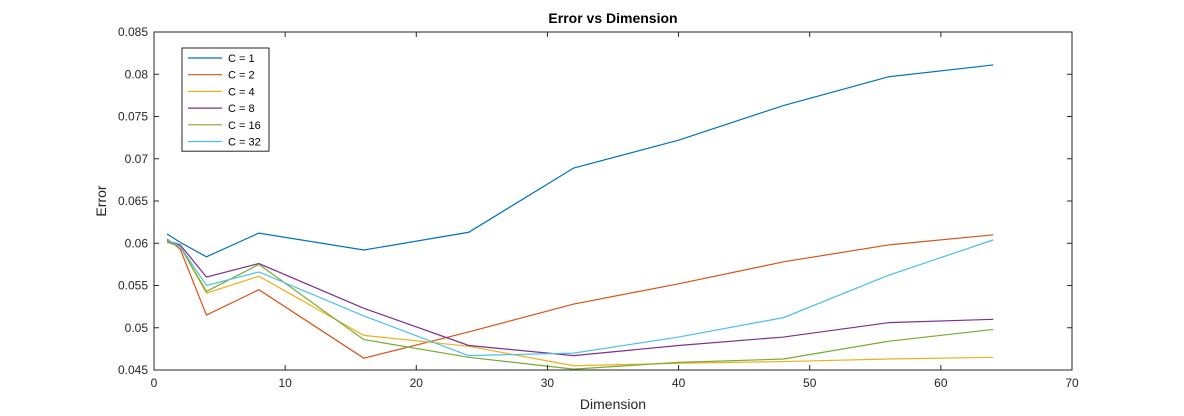 This screenshot has width=1184, height=416. I want to click on x-tick-label: 40, so click(679, 383).